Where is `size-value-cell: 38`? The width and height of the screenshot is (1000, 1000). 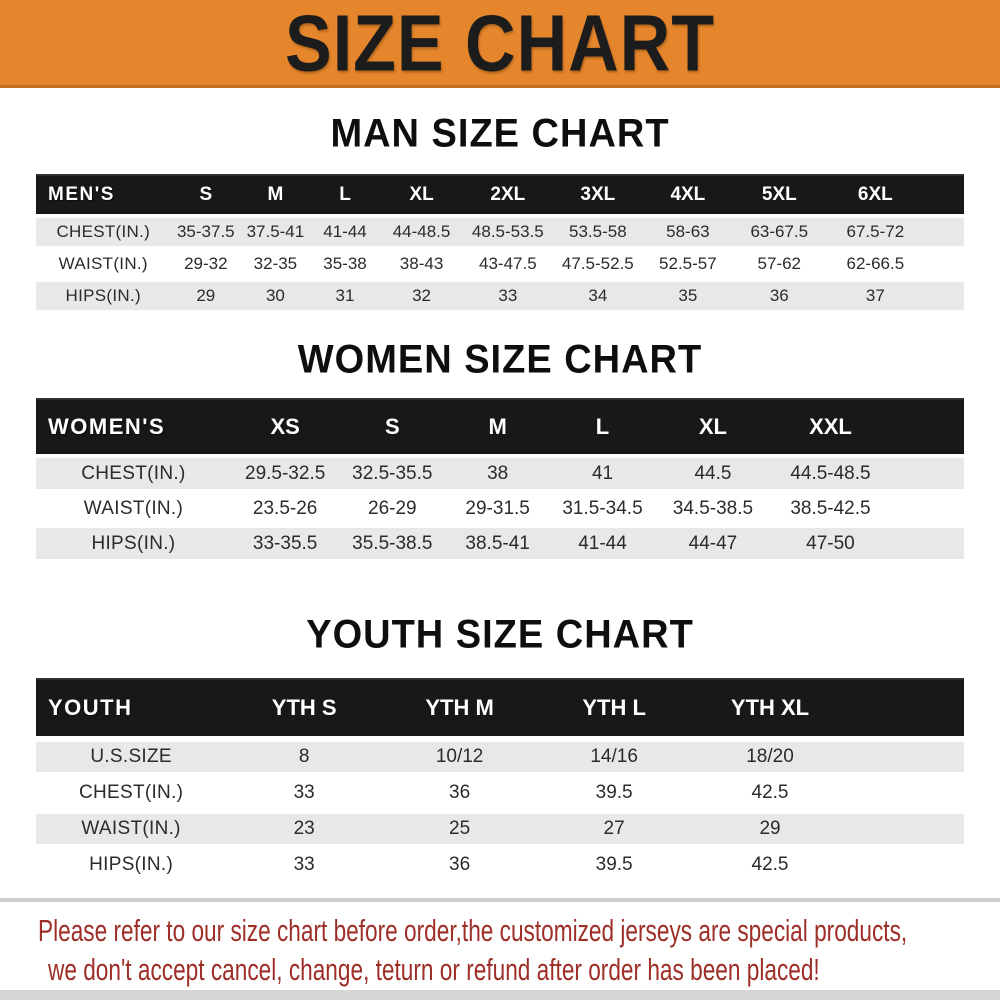 size-value-cell: 38 is located at coordinates (498, 473).